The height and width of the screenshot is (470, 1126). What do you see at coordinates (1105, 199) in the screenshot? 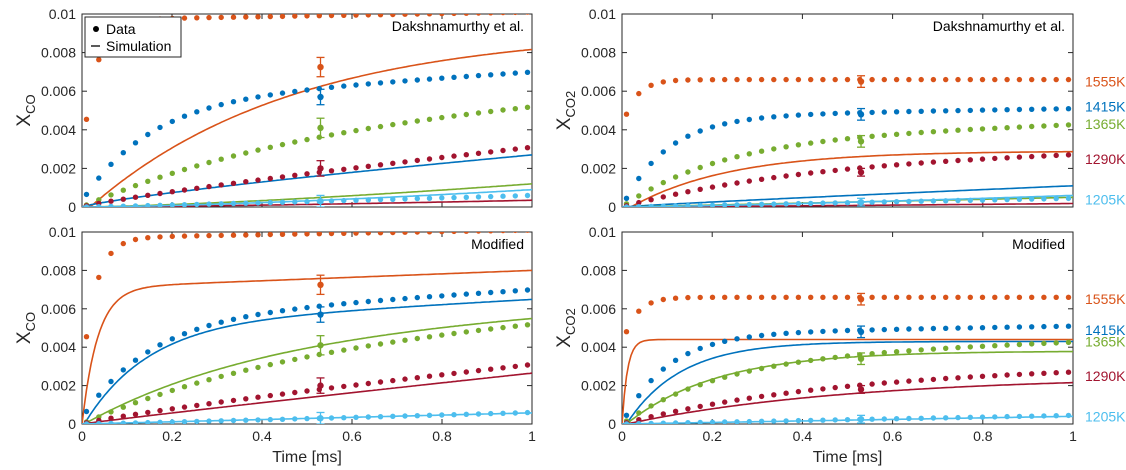
I see `temperature-label-1205K: 1205K` at bounding box center [1105, 199].